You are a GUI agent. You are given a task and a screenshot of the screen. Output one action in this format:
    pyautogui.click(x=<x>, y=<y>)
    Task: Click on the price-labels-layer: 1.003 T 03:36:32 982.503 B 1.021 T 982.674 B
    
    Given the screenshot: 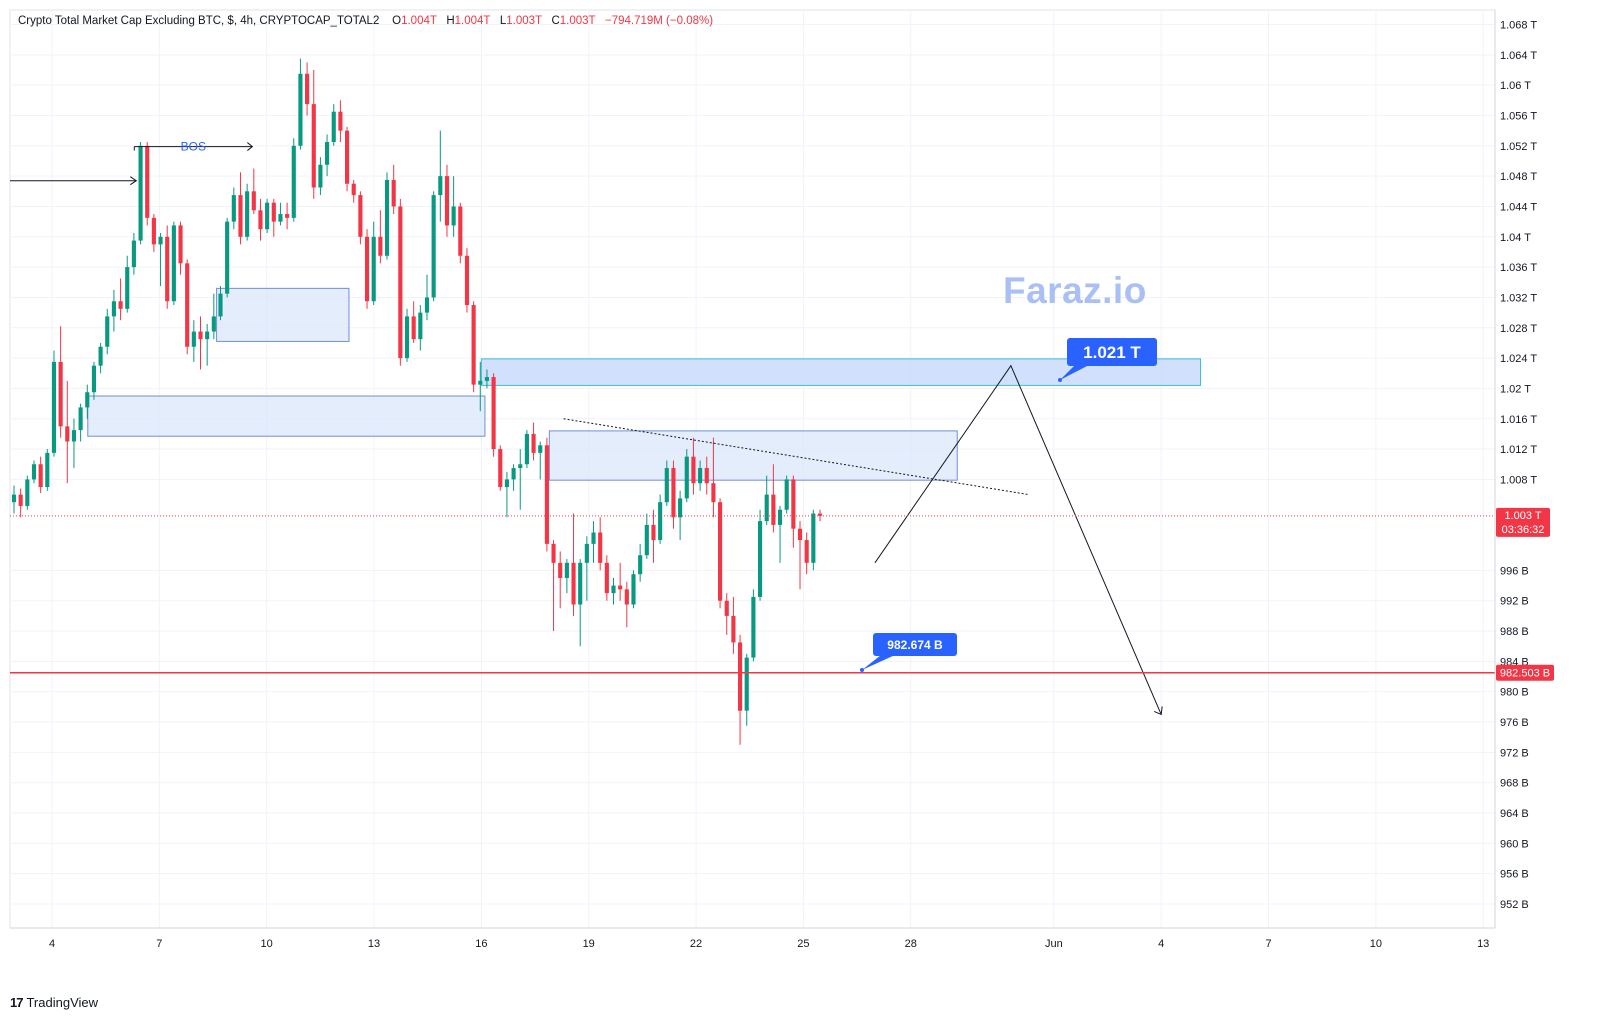 What is the action you would take?
    pyautogui.click(x=1207, y=509)
    